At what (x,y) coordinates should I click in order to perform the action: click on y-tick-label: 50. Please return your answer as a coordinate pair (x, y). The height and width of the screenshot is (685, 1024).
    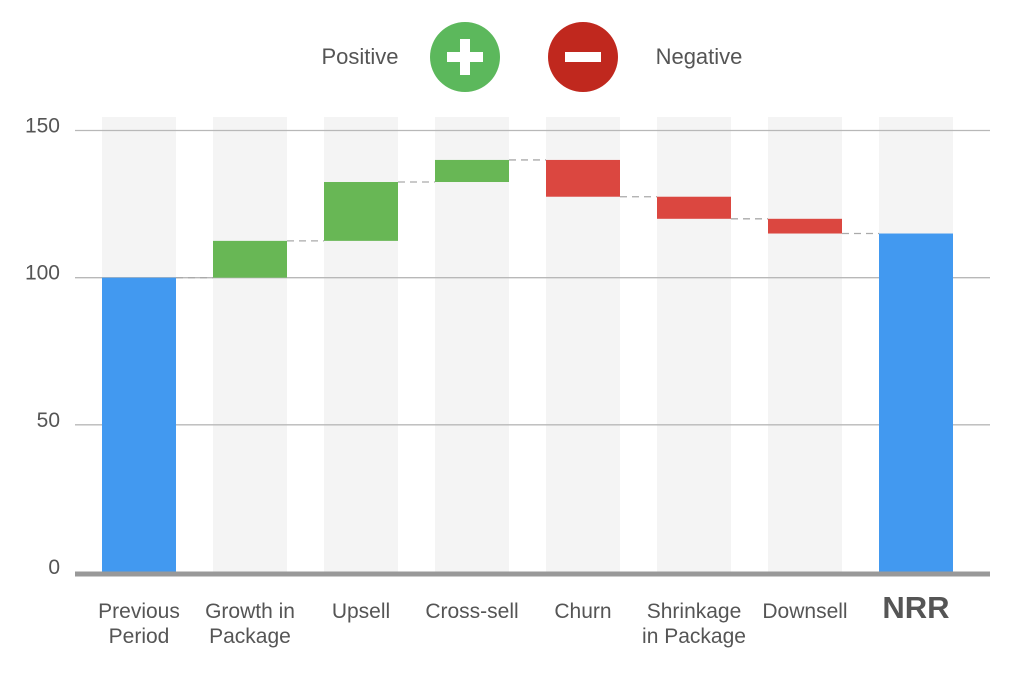
    Looking at the image, I should click on (48, 420).